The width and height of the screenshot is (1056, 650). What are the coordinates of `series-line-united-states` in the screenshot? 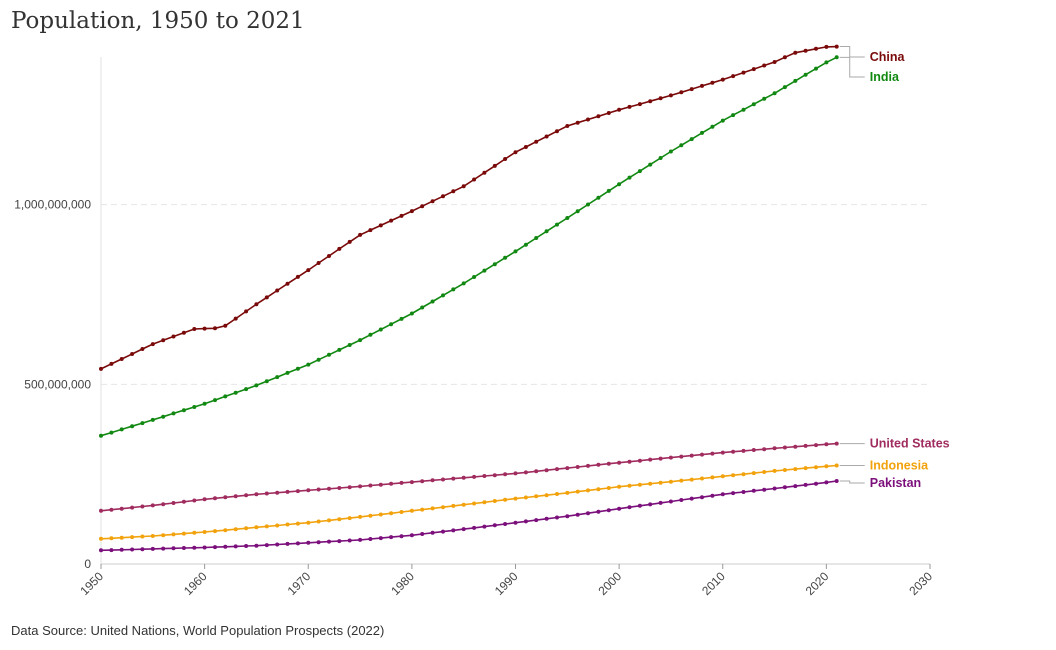 It's located at (468, 477).